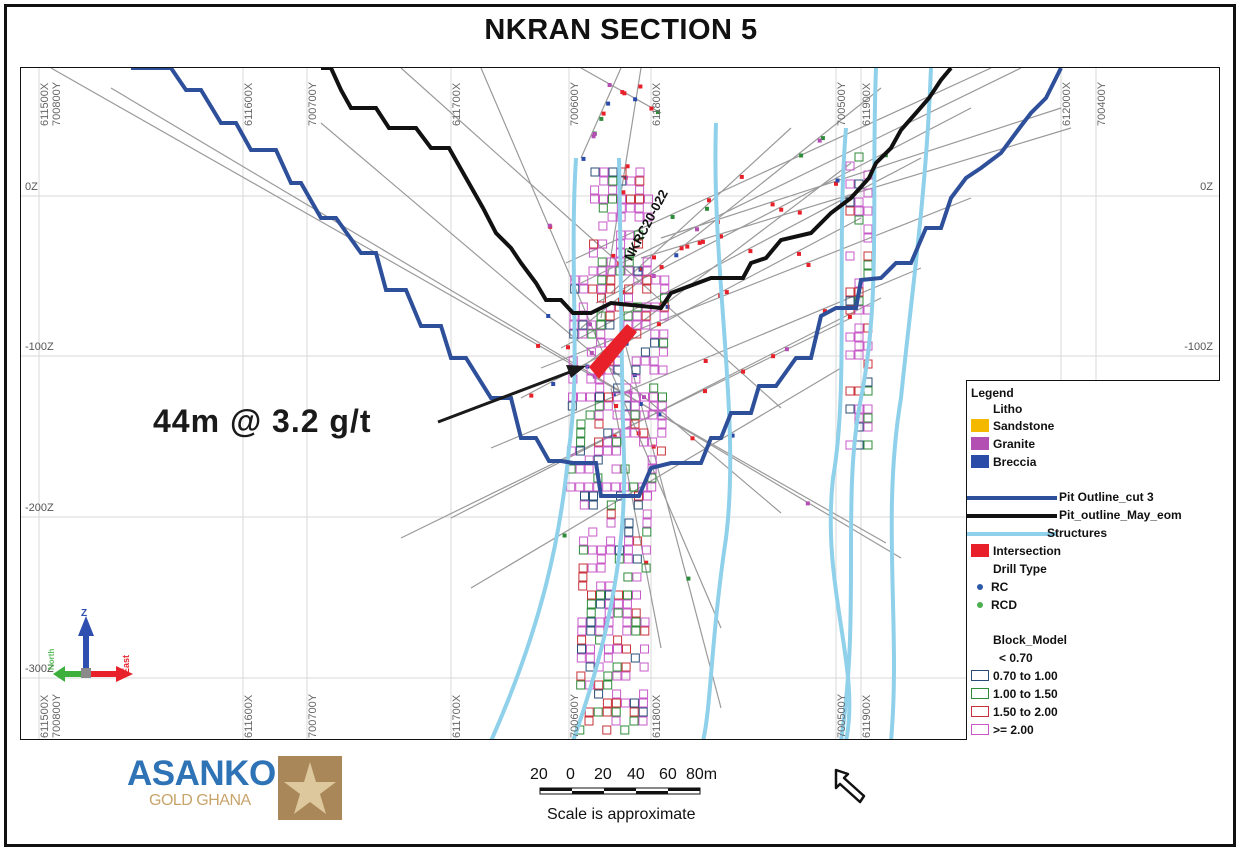 The height and width of the screenshot is (853, 1242). What do you see at coordinates (980, 425) in the screenshot?
I see `sandstone-swatch` at bounding box center [980, 425].